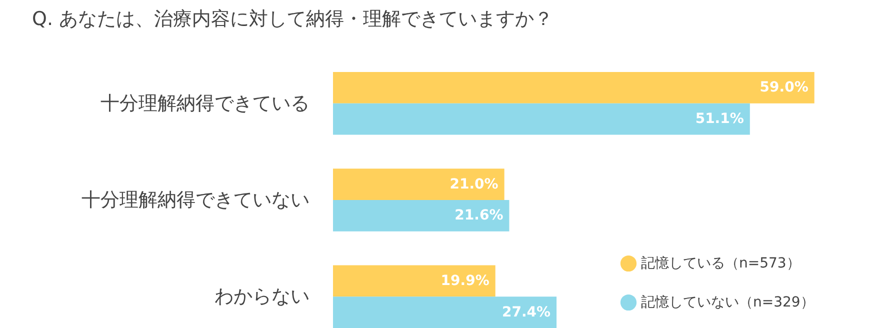 This screenshot has height=328, width=880. What do you see at coordinates (727, 302) in the screenshot?
I see `legend-label: 記憶していない（n=329）` at bounding box center [727, 302].